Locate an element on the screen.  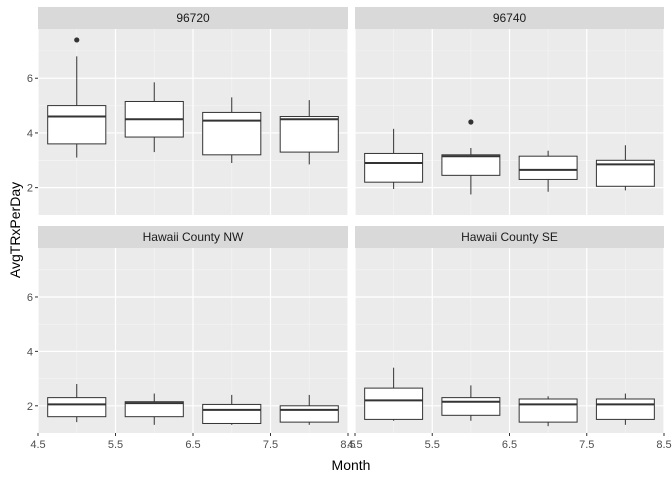
facet-strip-label: Hawaii County SE is located at coordinates (509, 237).